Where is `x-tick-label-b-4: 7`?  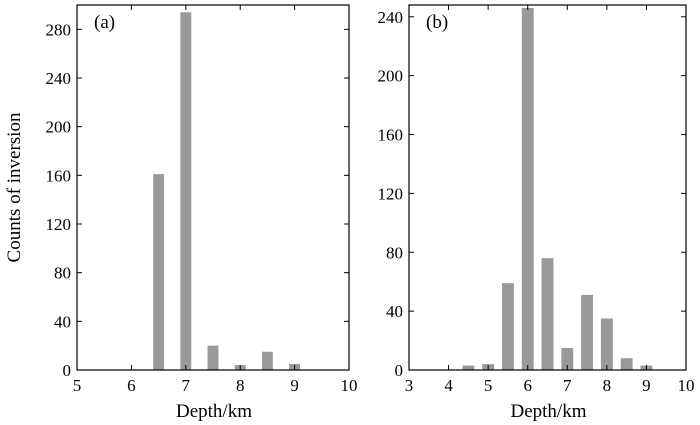
x-tick-label-b-4: 7 is located at coordinates (567, 385).